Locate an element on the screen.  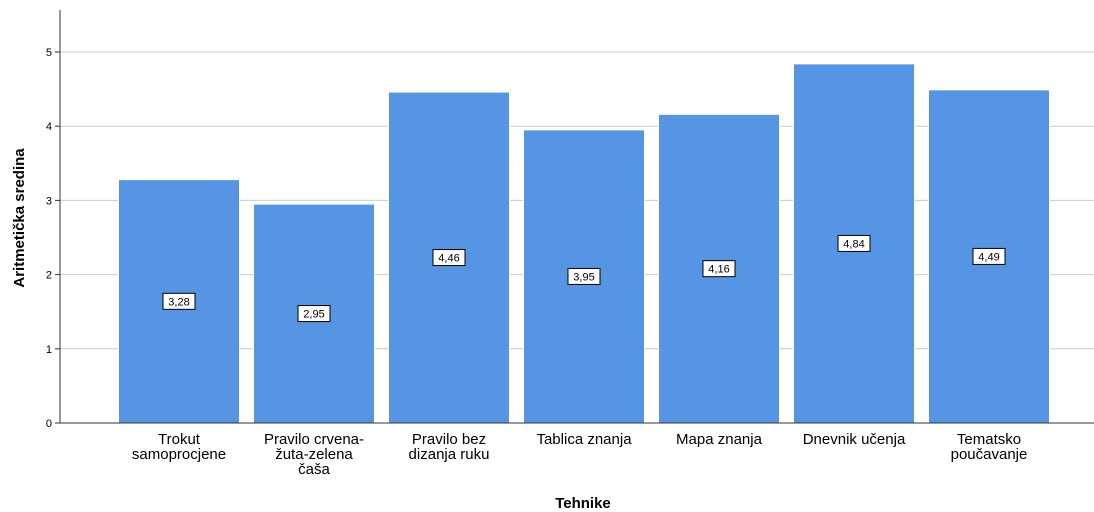
y-tick-label: 5 is located at coordinates (49, 53).